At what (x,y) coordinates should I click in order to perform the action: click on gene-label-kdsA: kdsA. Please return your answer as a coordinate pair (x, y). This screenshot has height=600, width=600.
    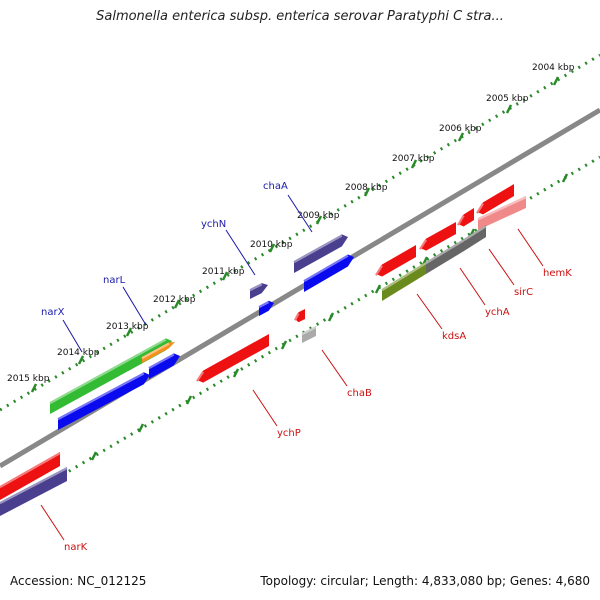
    Looking at the image, I should click on (454, 336).